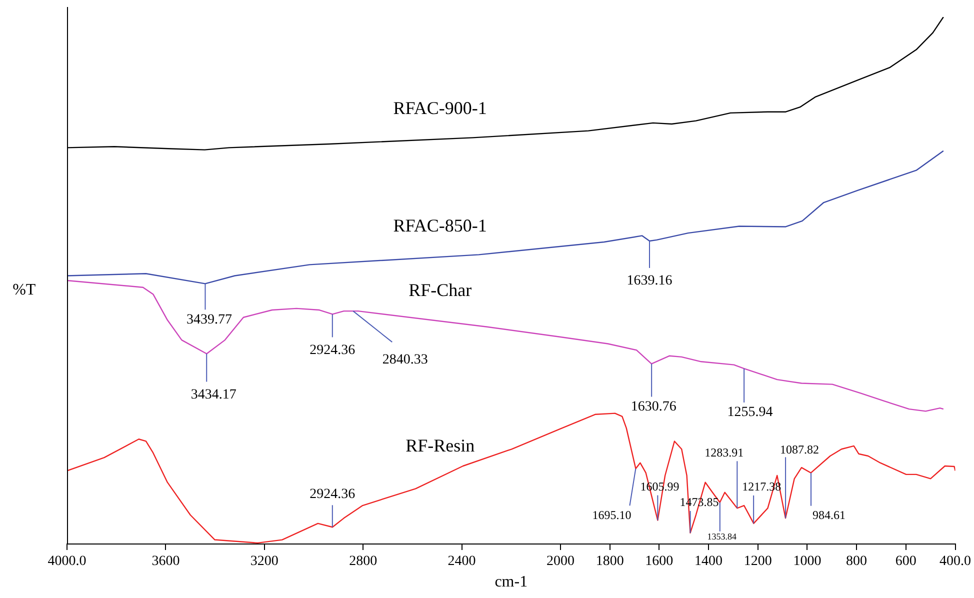  What do you see at coordinates (166, 562) in the screenshot?
I see `x-tick-label: 3600` at bounding box center [166, 562].